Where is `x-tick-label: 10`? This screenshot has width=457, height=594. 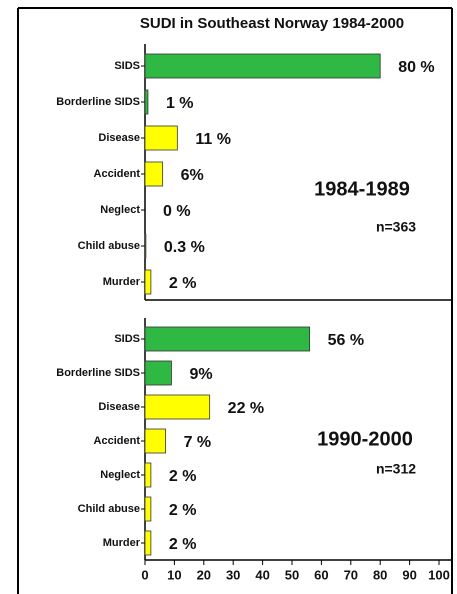 x-tick-label: 10 is located at coordinates (174, 574).